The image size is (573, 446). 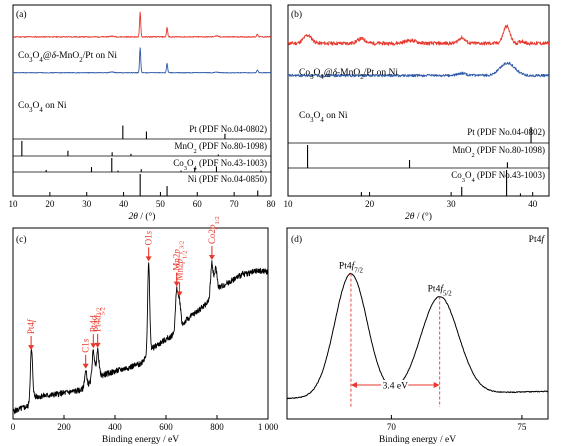 What do you see at coordinates (440, 291) in the screenshot?
I see `peak-label-2: Pt4f5/2` at bounding box center [440, 291].